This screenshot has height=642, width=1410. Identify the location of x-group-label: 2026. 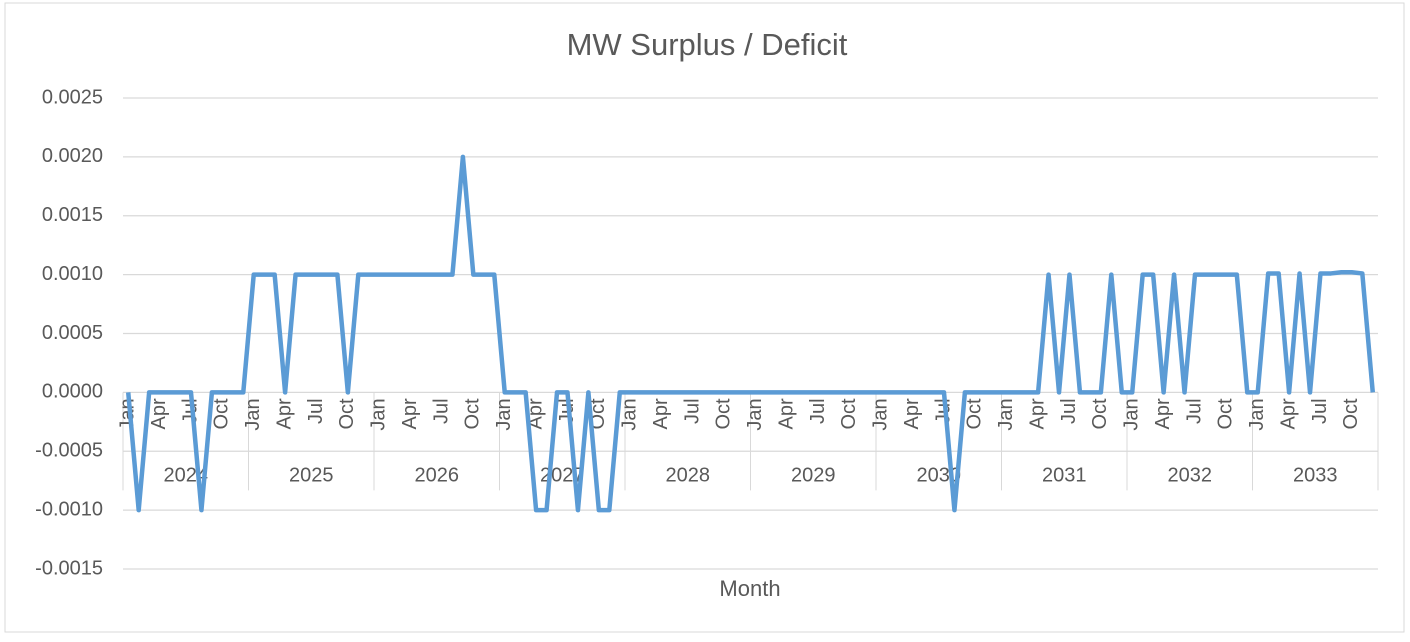
(437, 476).